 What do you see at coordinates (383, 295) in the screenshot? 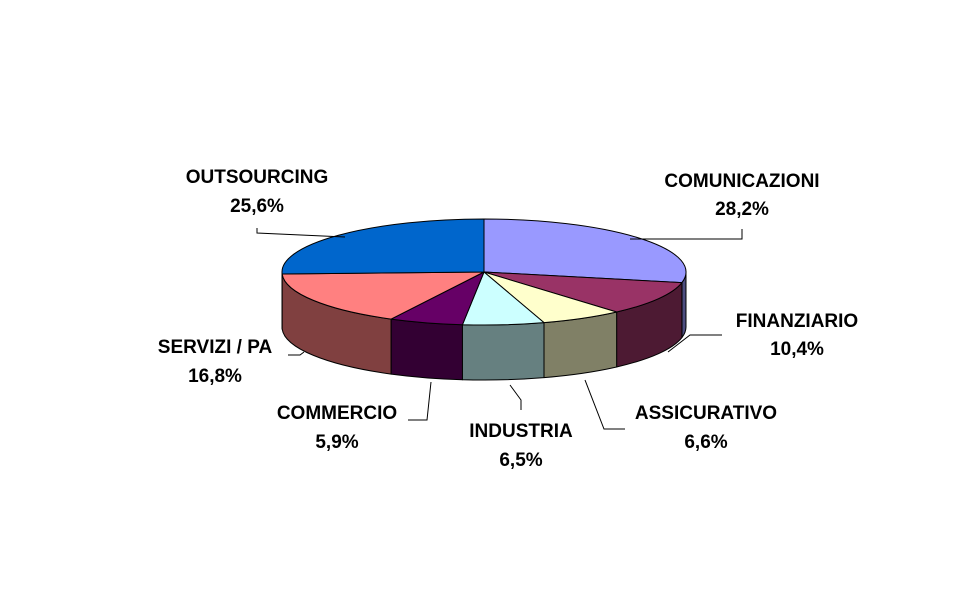
I see `pie-slice-servizi-pa` at bounding box center [383, 295].